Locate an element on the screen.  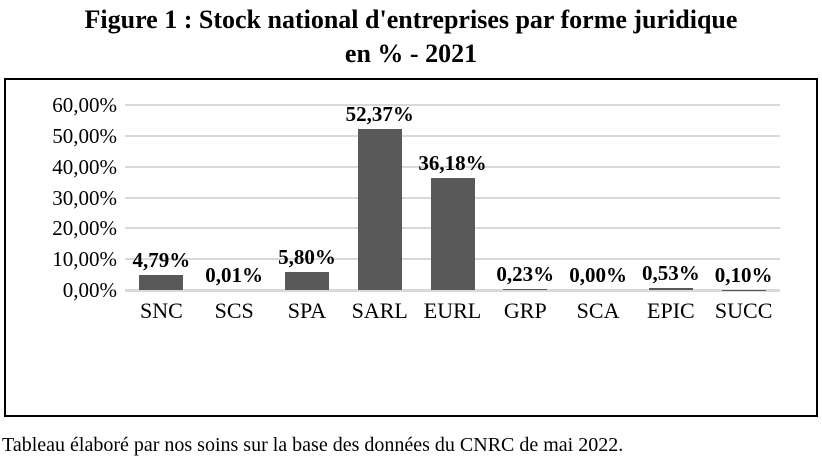
y-tick-label: 20,00% is located at coordinates (84, 228).